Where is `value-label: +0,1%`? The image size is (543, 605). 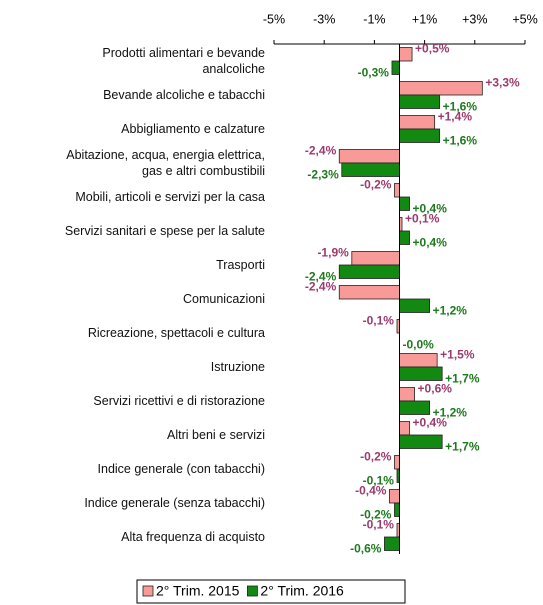
value-label: +0,1% is located at coordinates (422, 219).